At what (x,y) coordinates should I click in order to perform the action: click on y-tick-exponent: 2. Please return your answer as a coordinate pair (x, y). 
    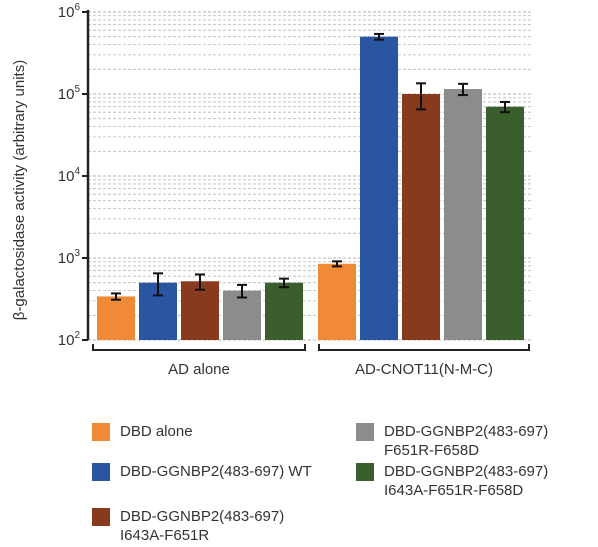
    Looking at the image, I should click on (77, 335).